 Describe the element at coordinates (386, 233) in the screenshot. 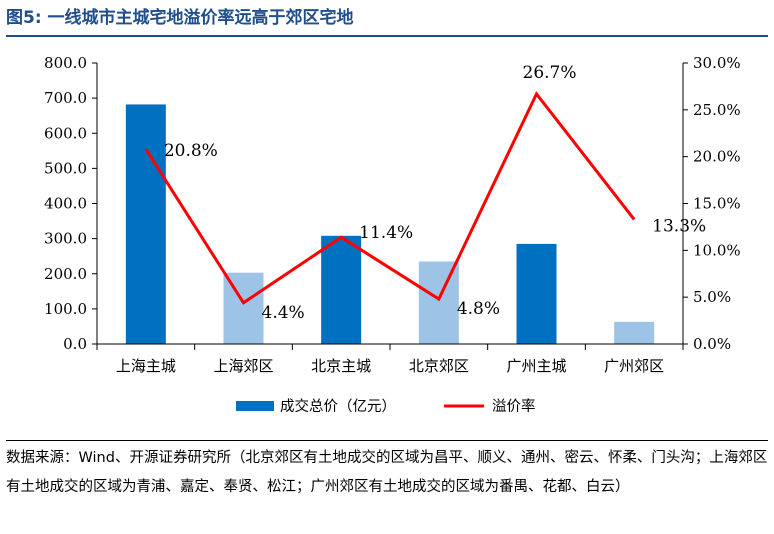

I see `line-data-label: 11.4%` at that location.